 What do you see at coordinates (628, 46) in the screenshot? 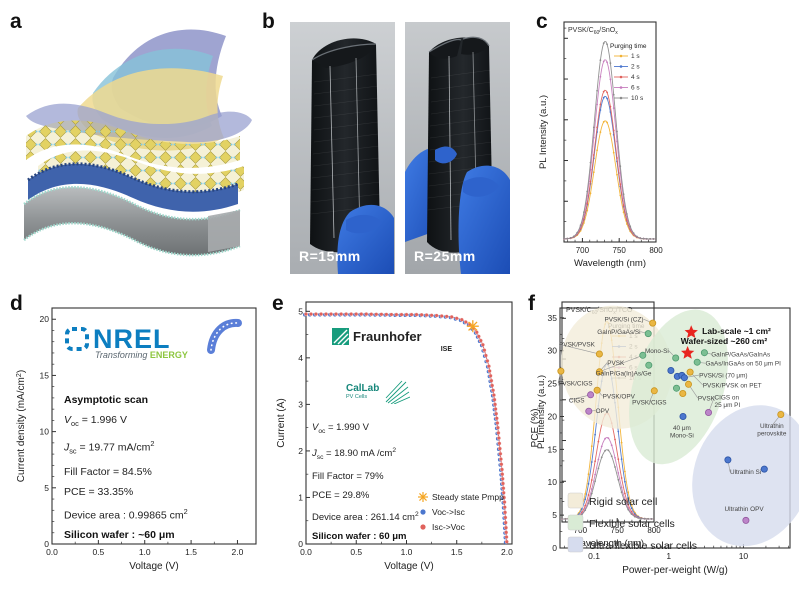
I see `svg-text: Purging time` at bounding box center [628, 46].